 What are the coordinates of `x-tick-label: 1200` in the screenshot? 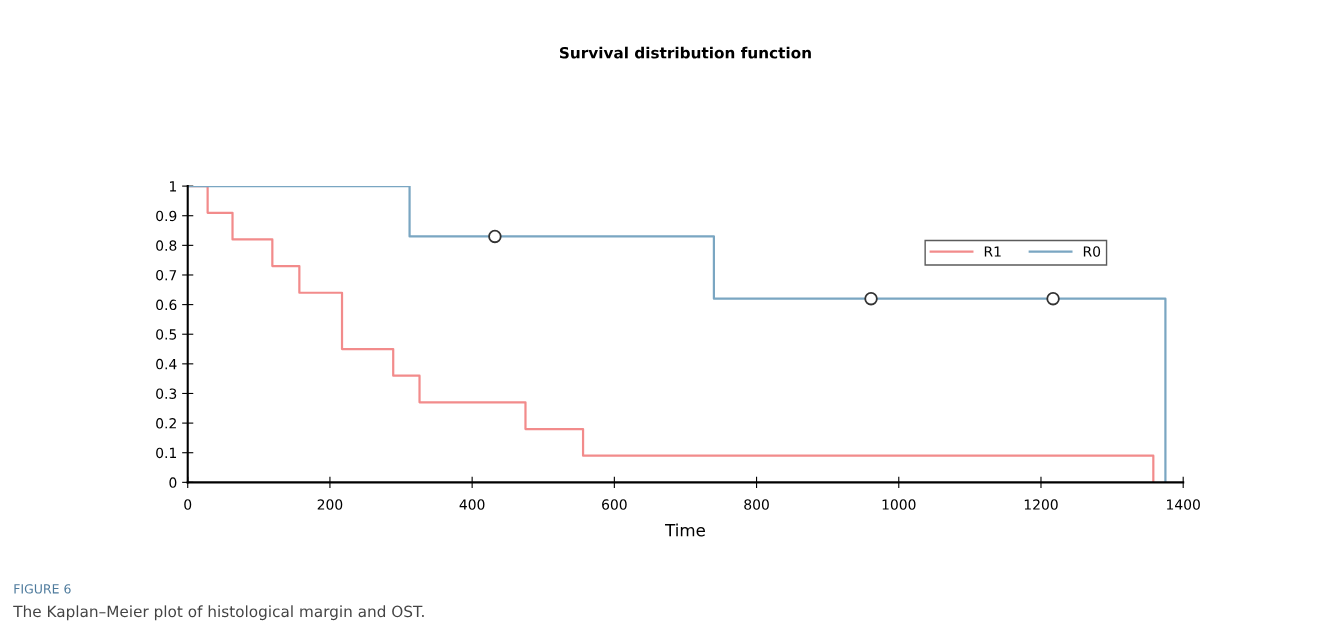 It's located at (1041, 504).